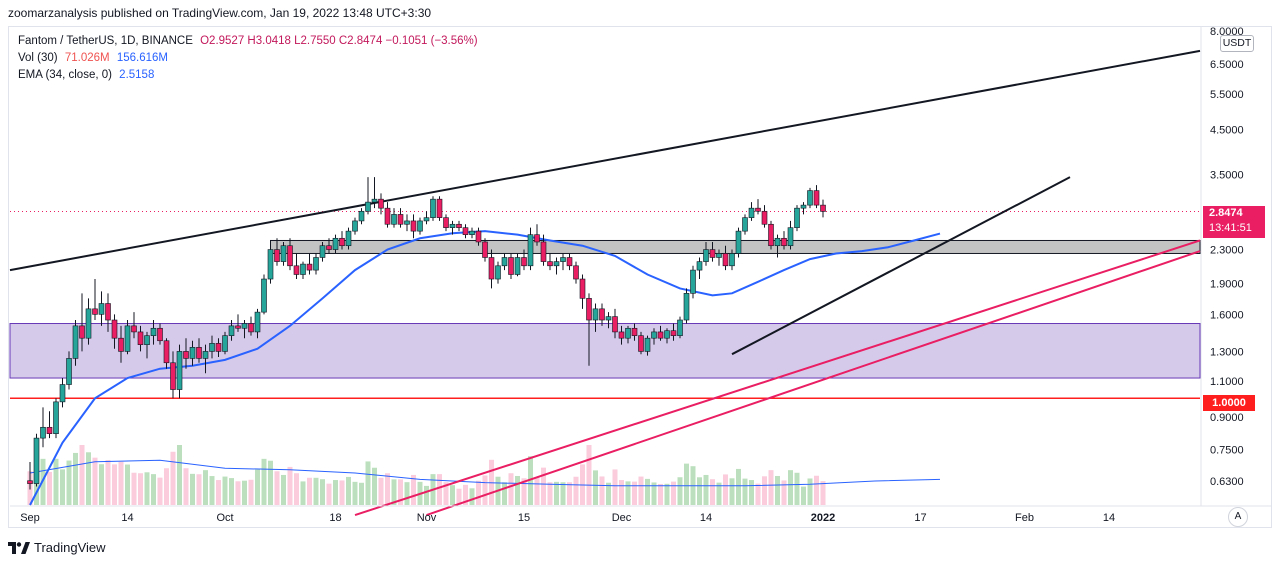 The image size is (1280, 566). What do you see at coordinates (105, 41) in the screenshot?
I see `symbol-label: Fantom / TetherUS, 1D, BINANCE` at bounding box center [105, 41].